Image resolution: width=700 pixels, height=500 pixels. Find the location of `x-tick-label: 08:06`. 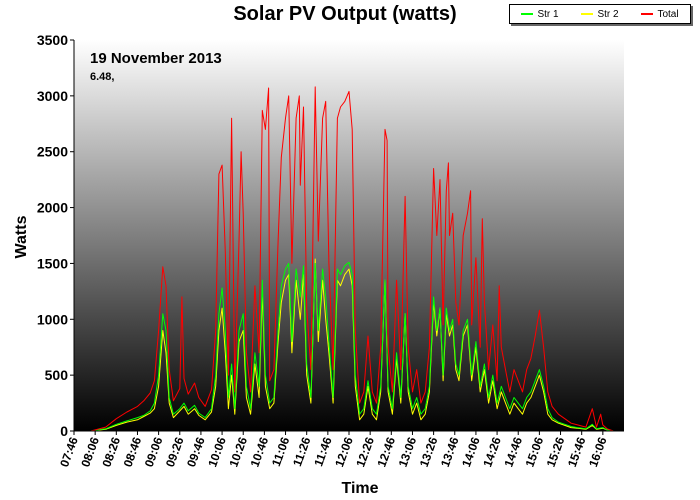

x-tick-label: 08:06 is located at coordinates (90, 452).